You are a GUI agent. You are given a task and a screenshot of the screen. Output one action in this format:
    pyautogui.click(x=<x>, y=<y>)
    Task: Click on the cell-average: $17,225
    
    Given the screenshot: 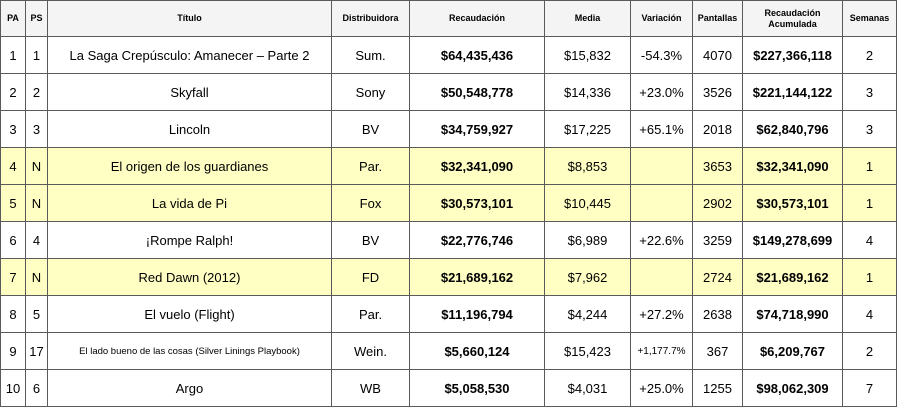 What is the action you would take?
    pyautogui.click(x=587, y=129)
    